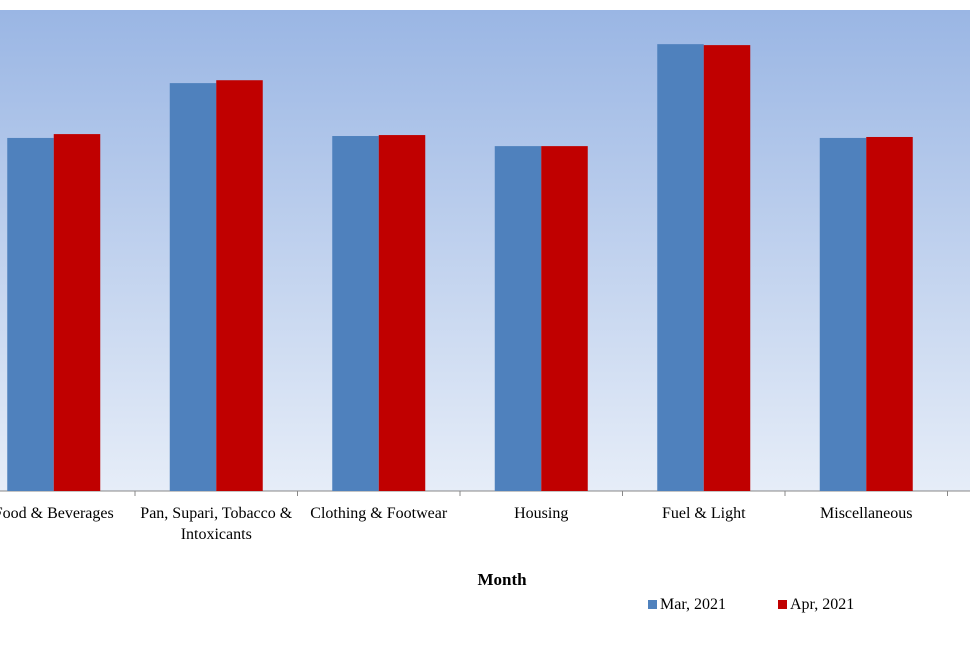 This screenshot has height=655, width=970. Describe the element at coordinates (379, 513) in the screenshot. I see `x-tick-label: Clothing & Footwear` at that location.